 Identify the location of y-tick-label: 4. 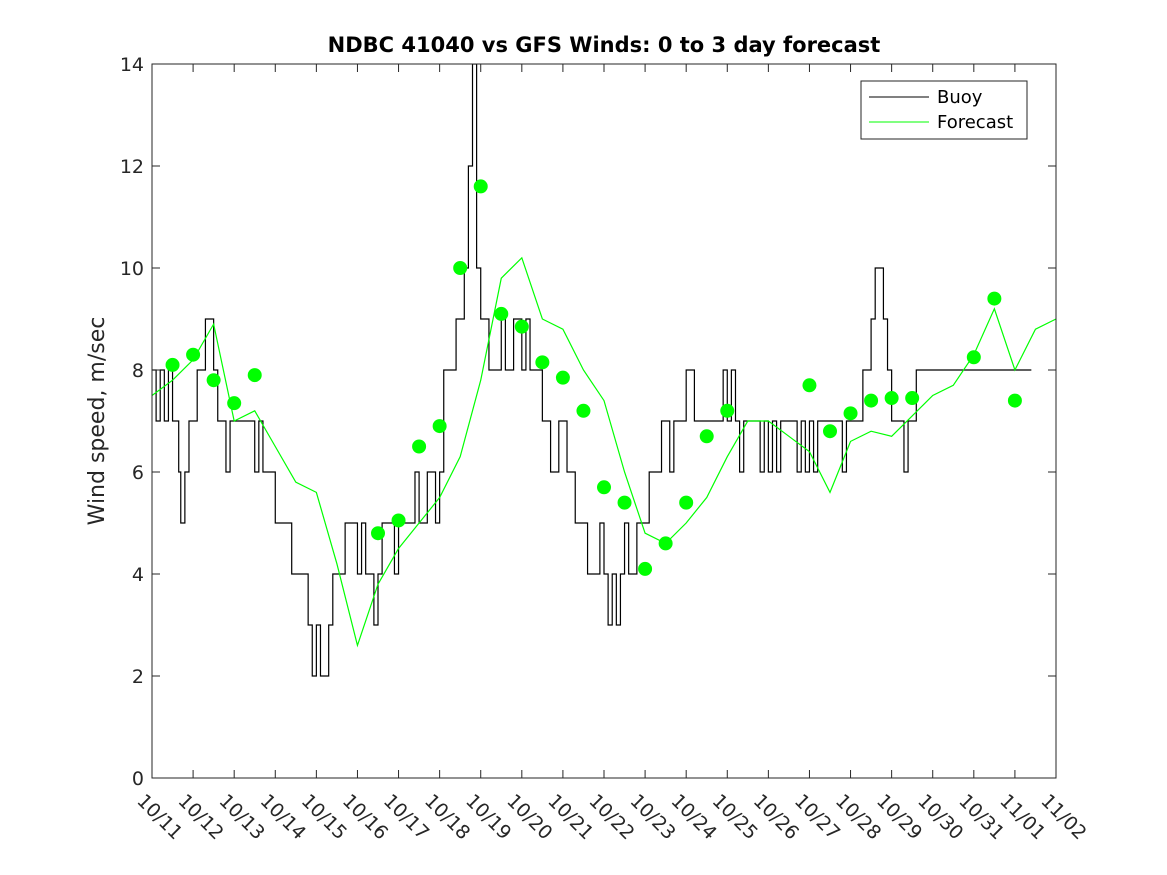
(138, 575).